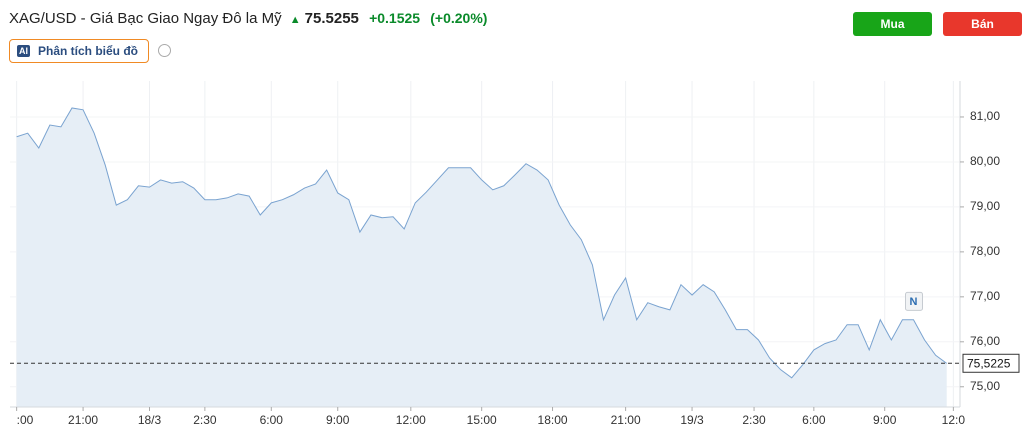 This screenshot has height=440, width=1029. What do you see at coordinates (150, 420) in the screenshot?
I see `x-tick-label: 18/3` at bounding box center [150, 420].